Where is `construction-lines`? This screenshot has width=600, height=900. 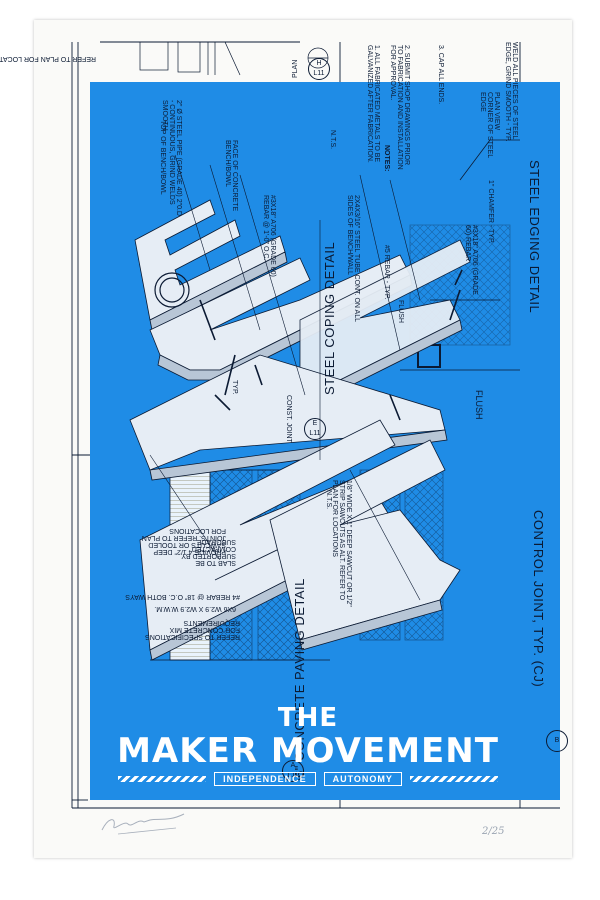 construction-lines is located at coordinates (331, 345).